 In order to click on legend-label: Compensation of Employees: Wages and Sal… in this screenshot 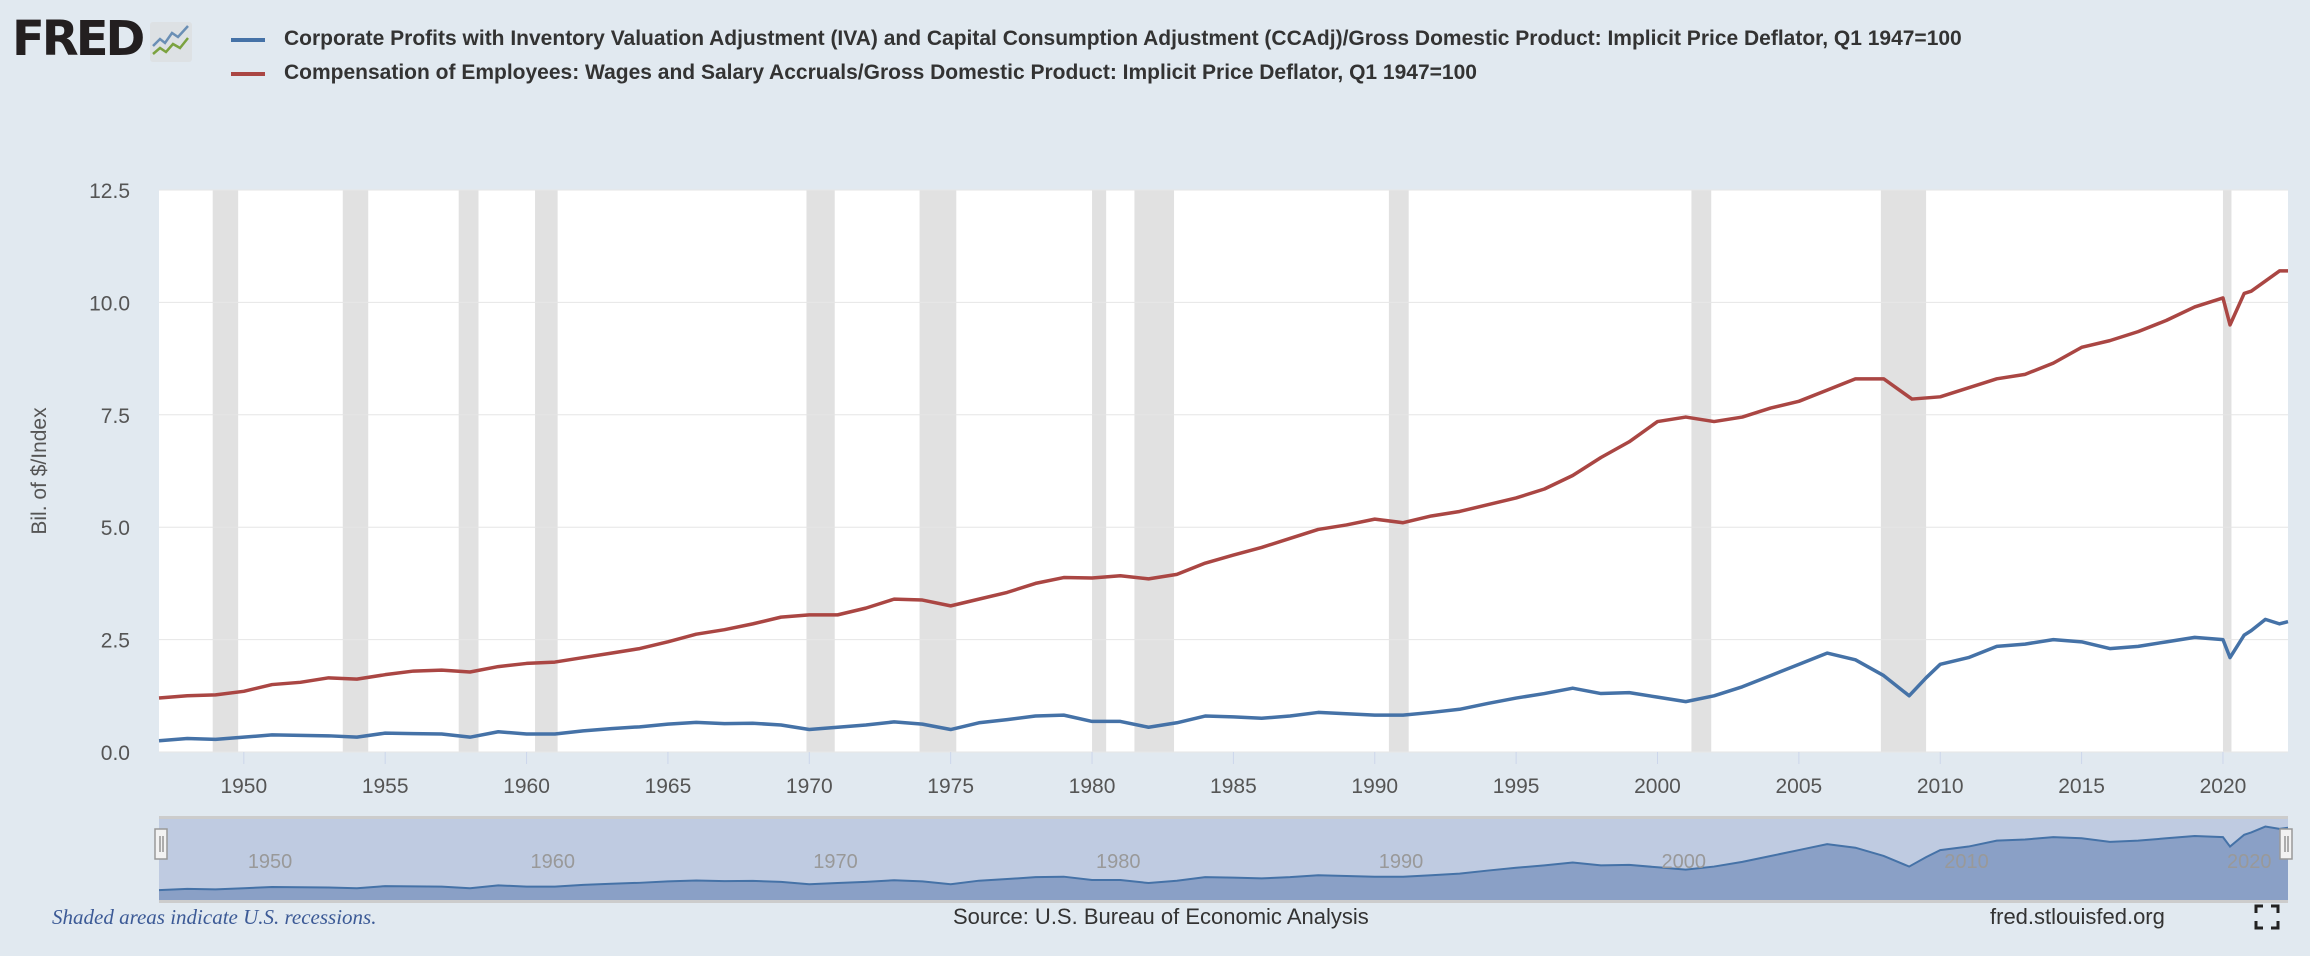, I will do `click(880, 72)`.